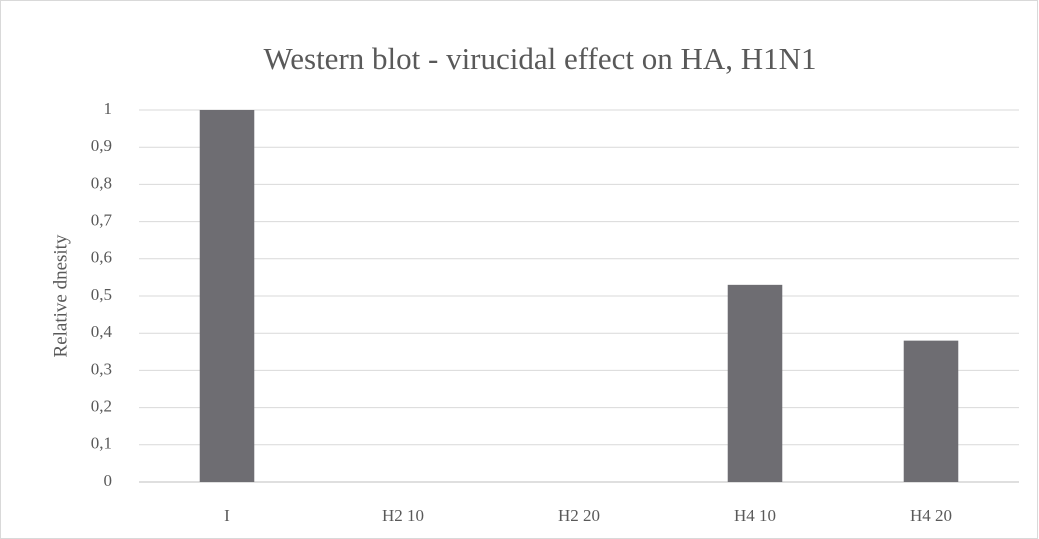  I want to click on y-tick-label: 0,1, so click(101, 443).